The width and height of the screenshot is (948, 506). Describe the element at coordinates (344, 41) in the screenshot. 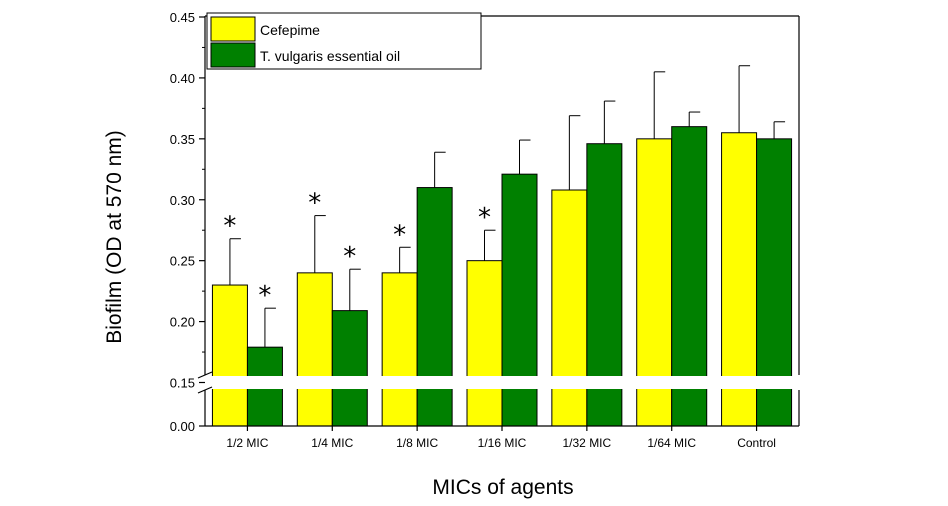

I see `legend: Cefepime T. vulgaris essential oil` at that location.